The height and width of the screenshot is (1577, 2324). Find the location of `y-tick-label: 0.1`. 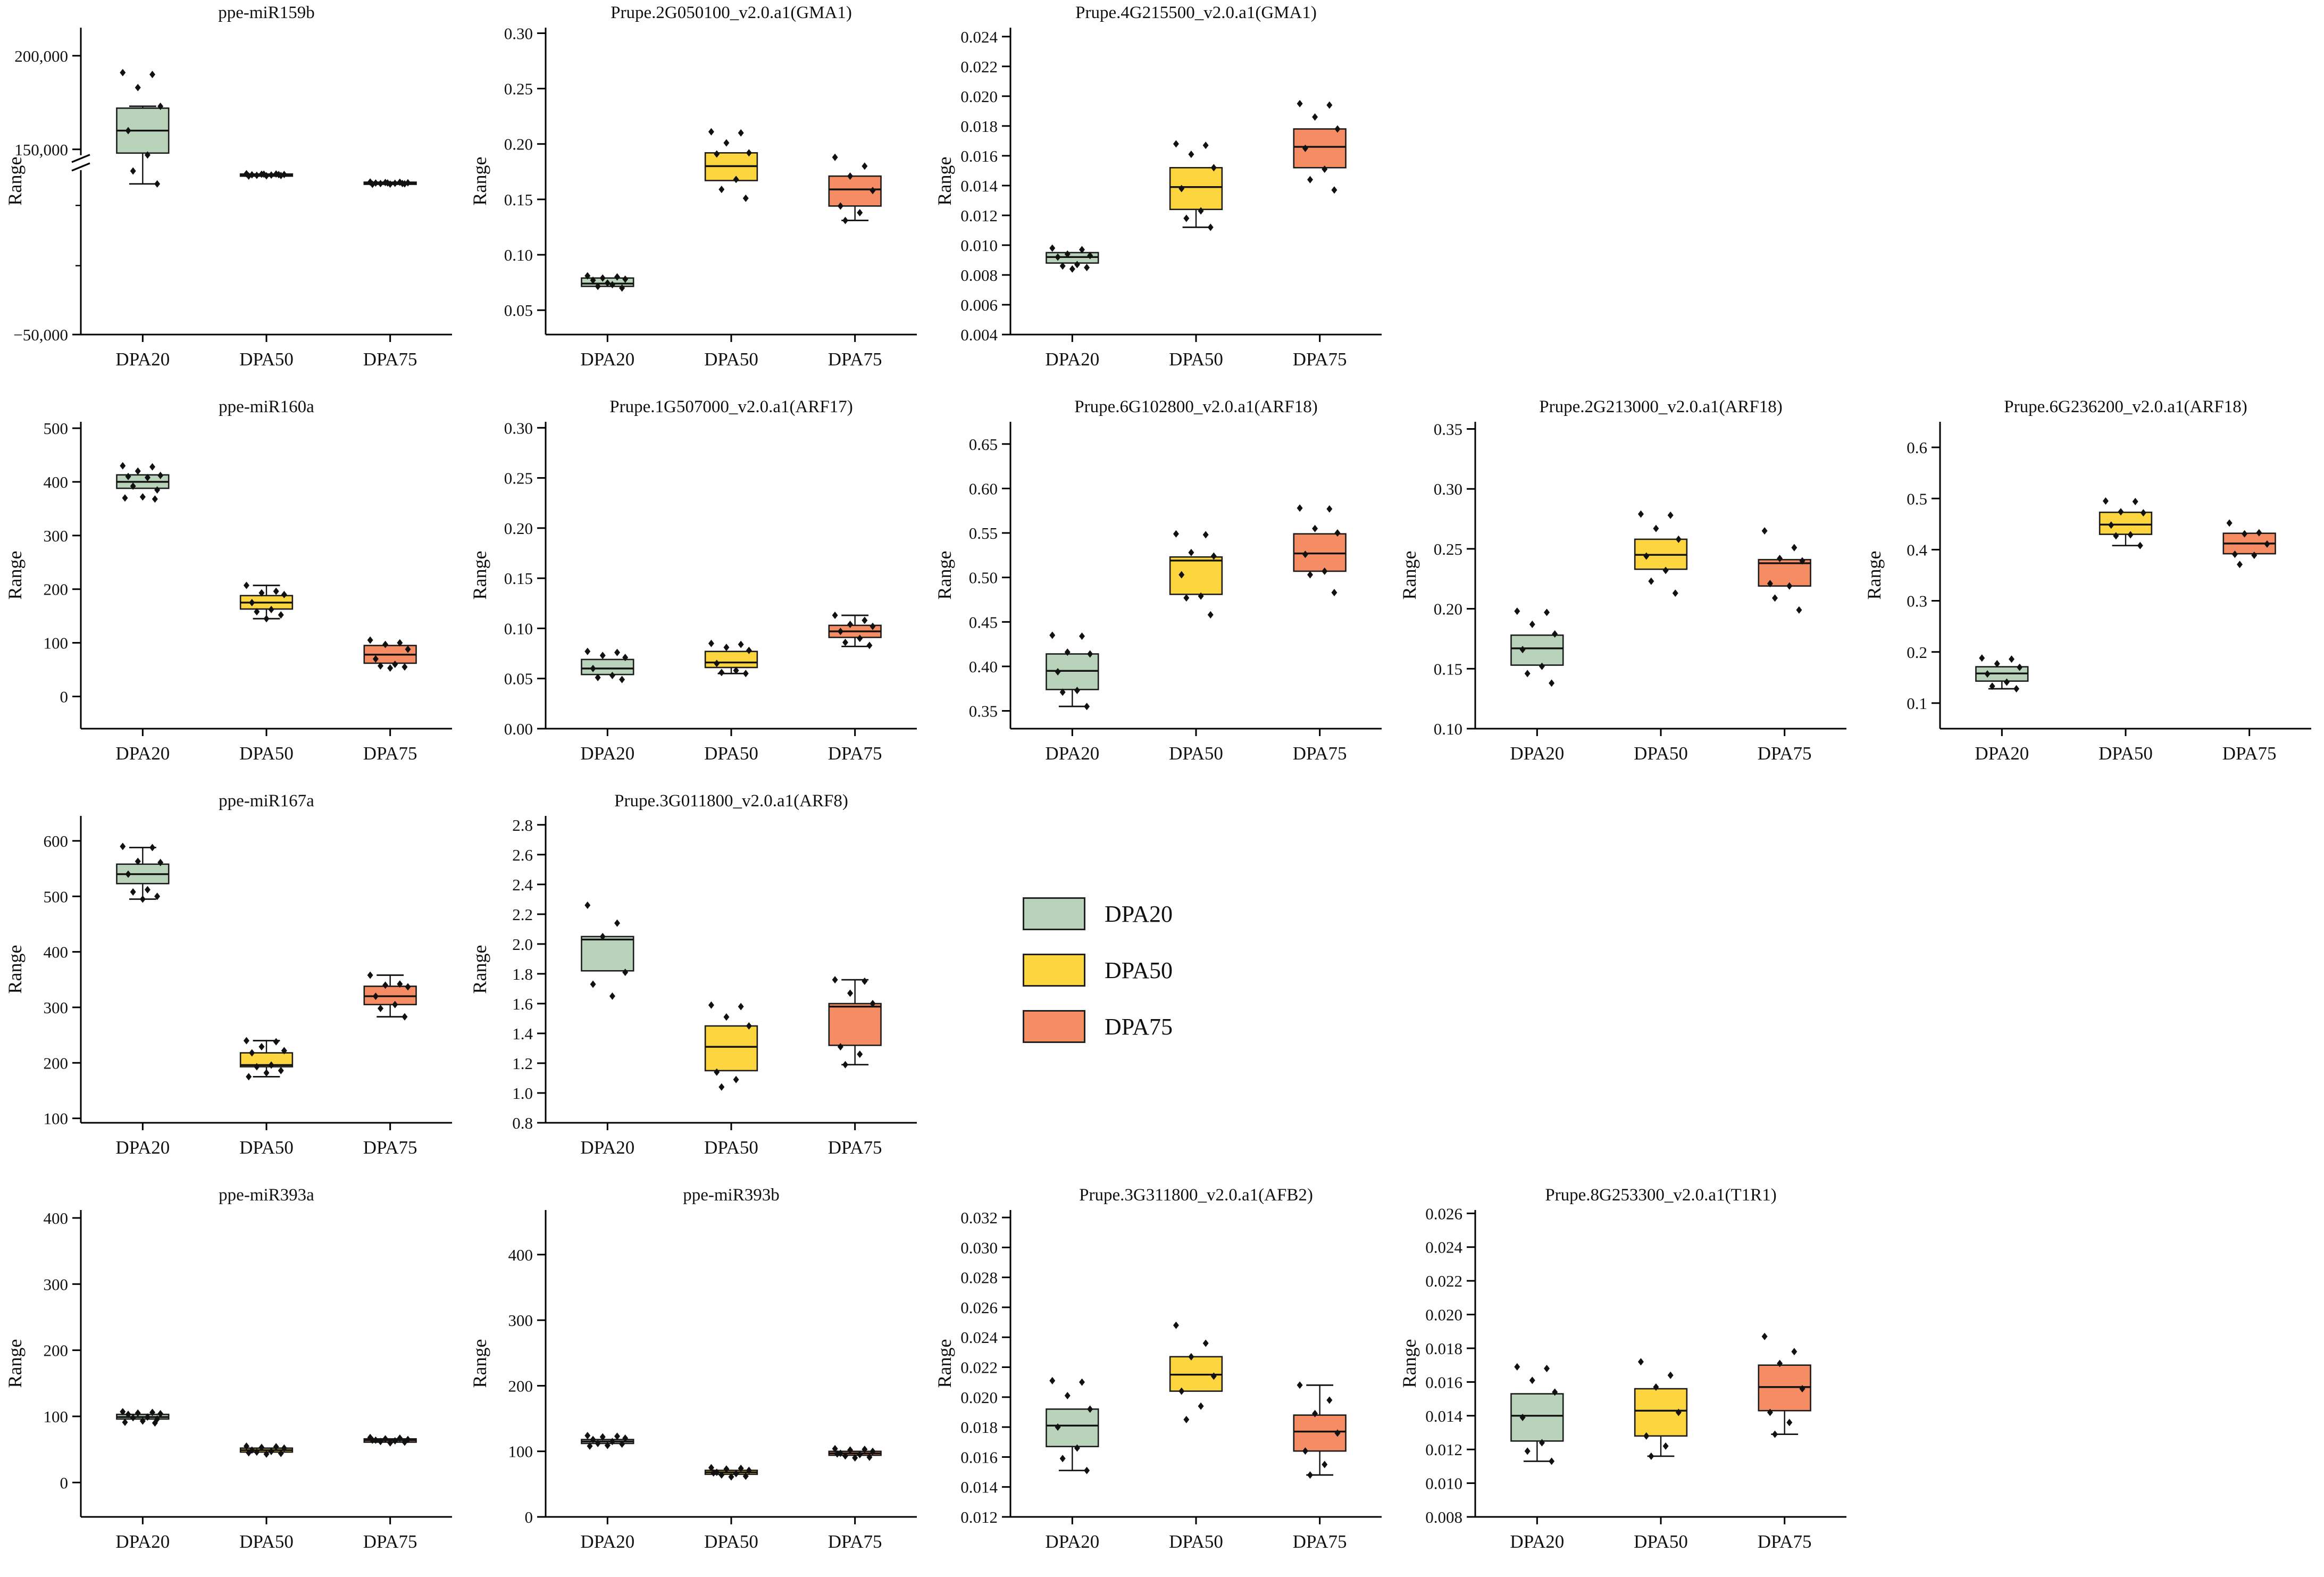

y-tick-label: 0.1 is located at coordinates (1917, 703).